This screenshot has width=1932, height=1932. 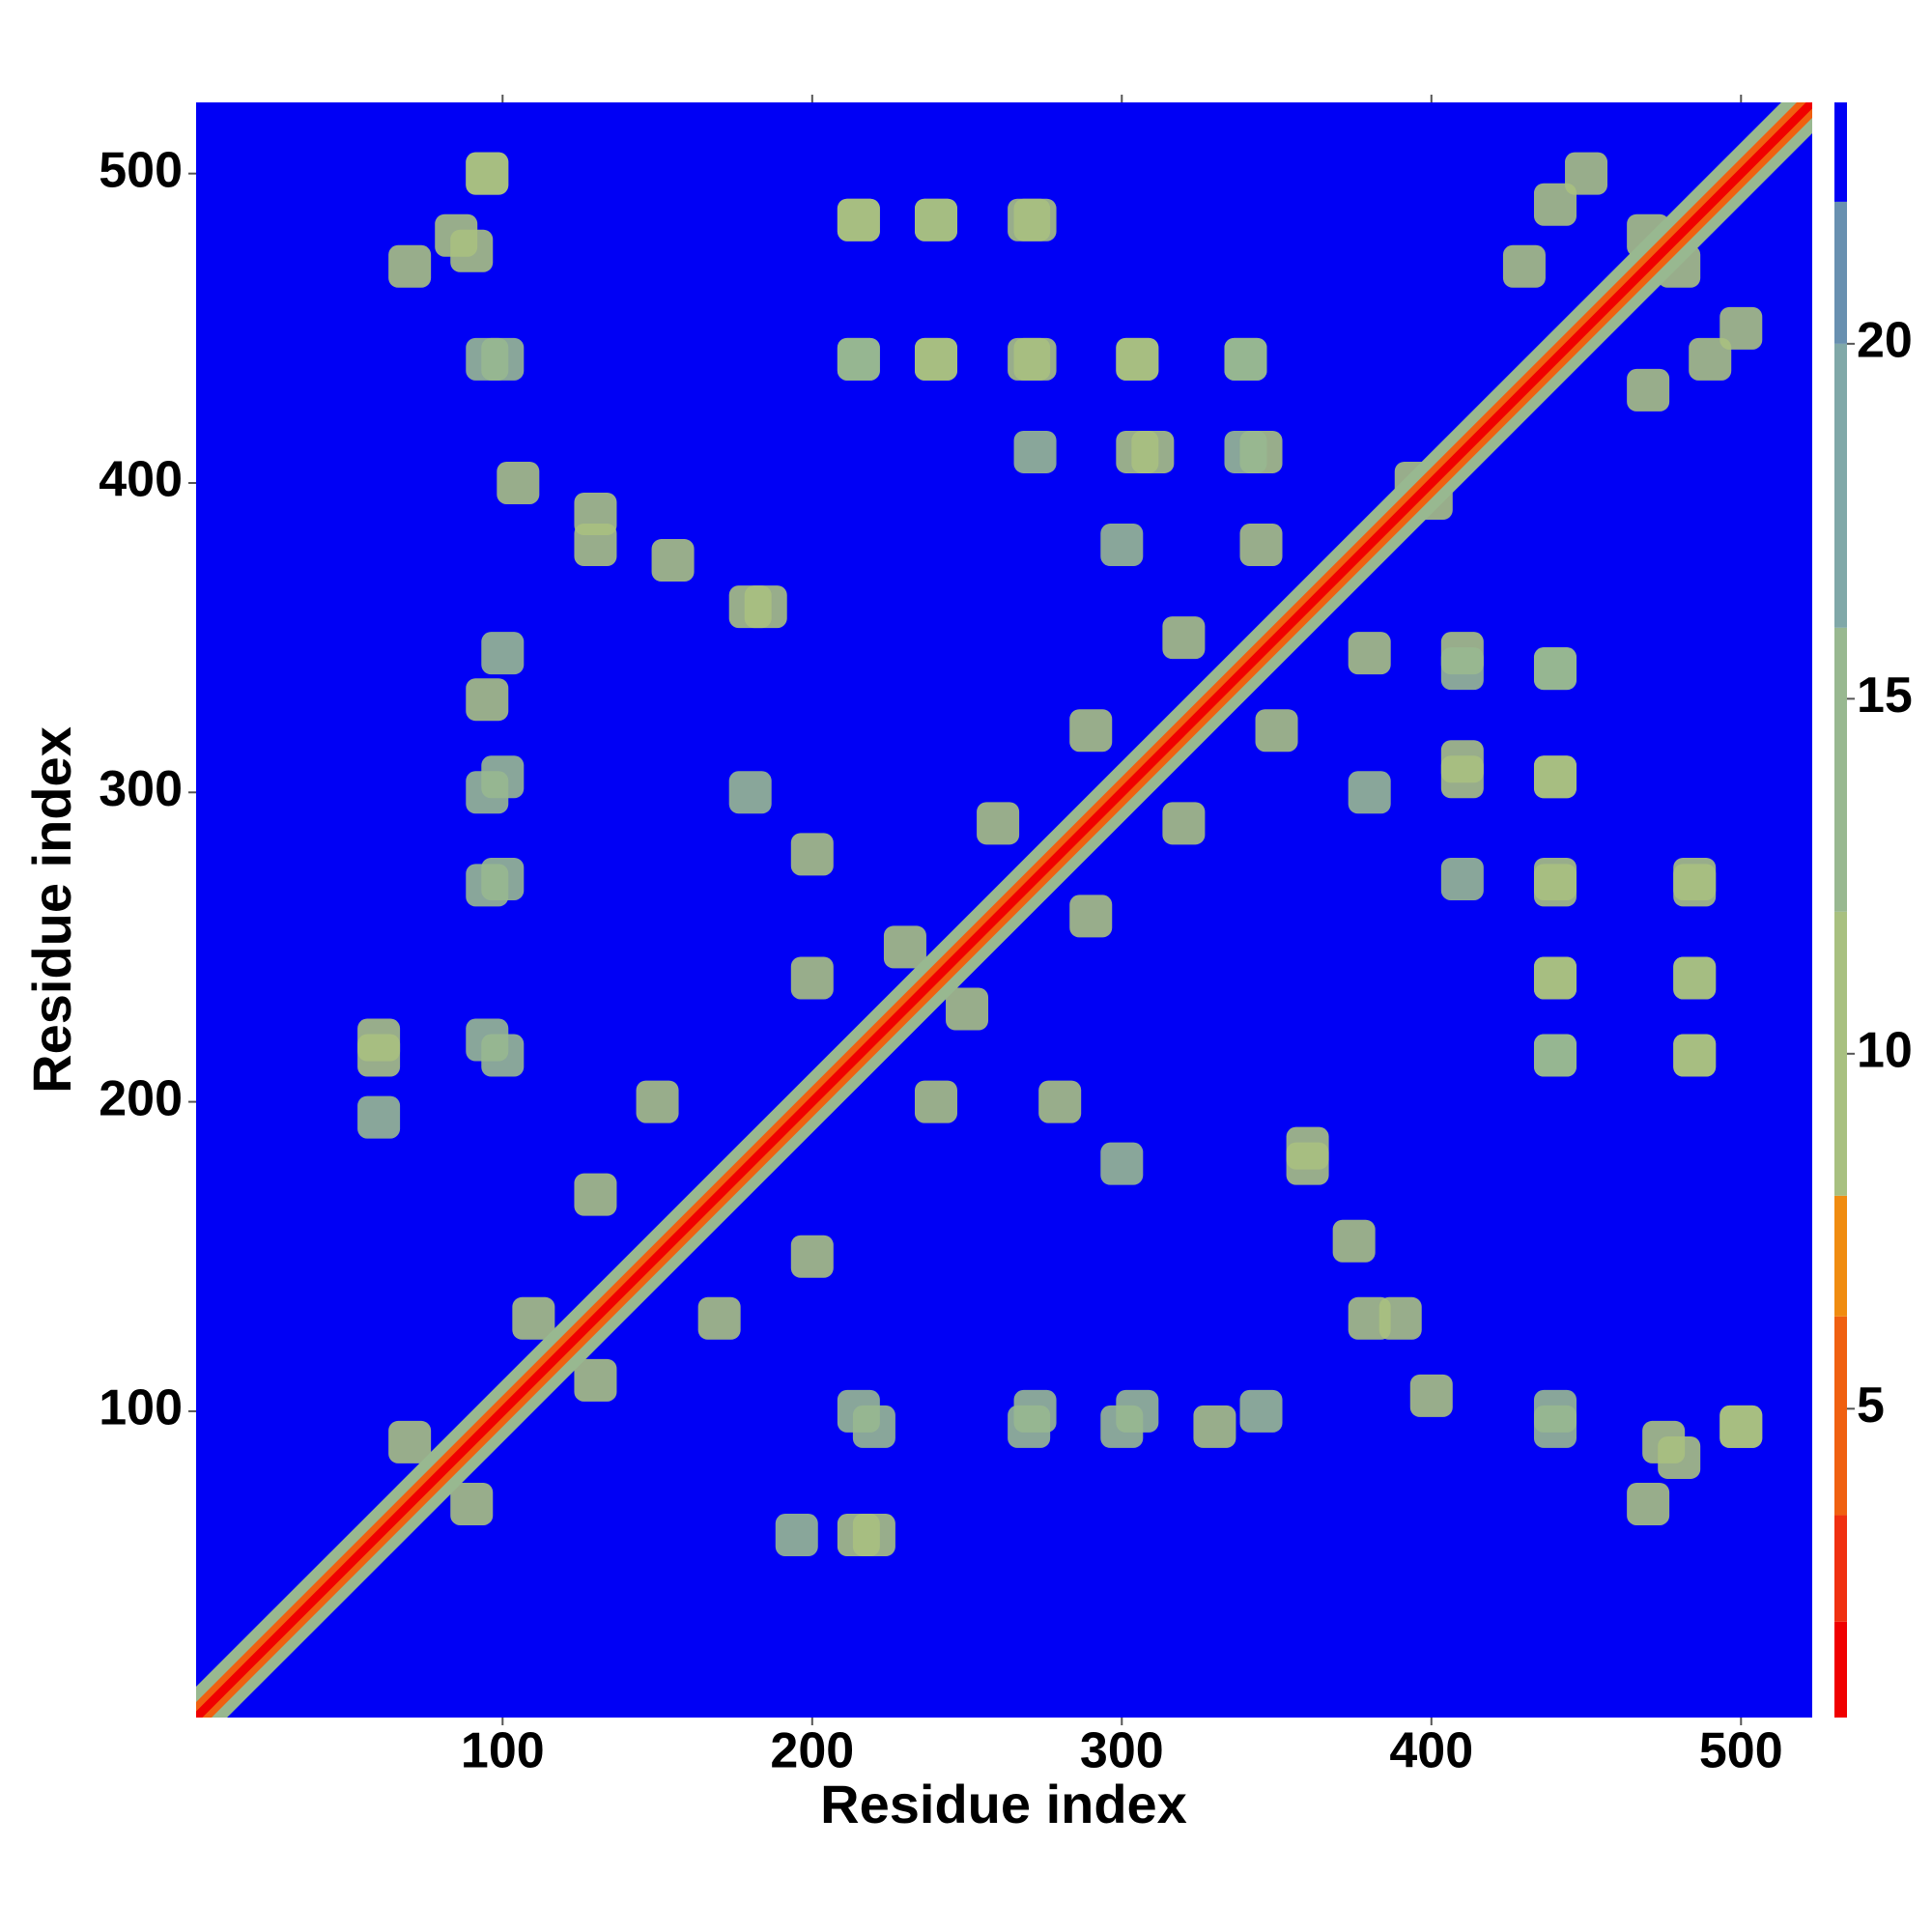 I want to click on x-tick-label: 100, so click(x=503, y=1751).